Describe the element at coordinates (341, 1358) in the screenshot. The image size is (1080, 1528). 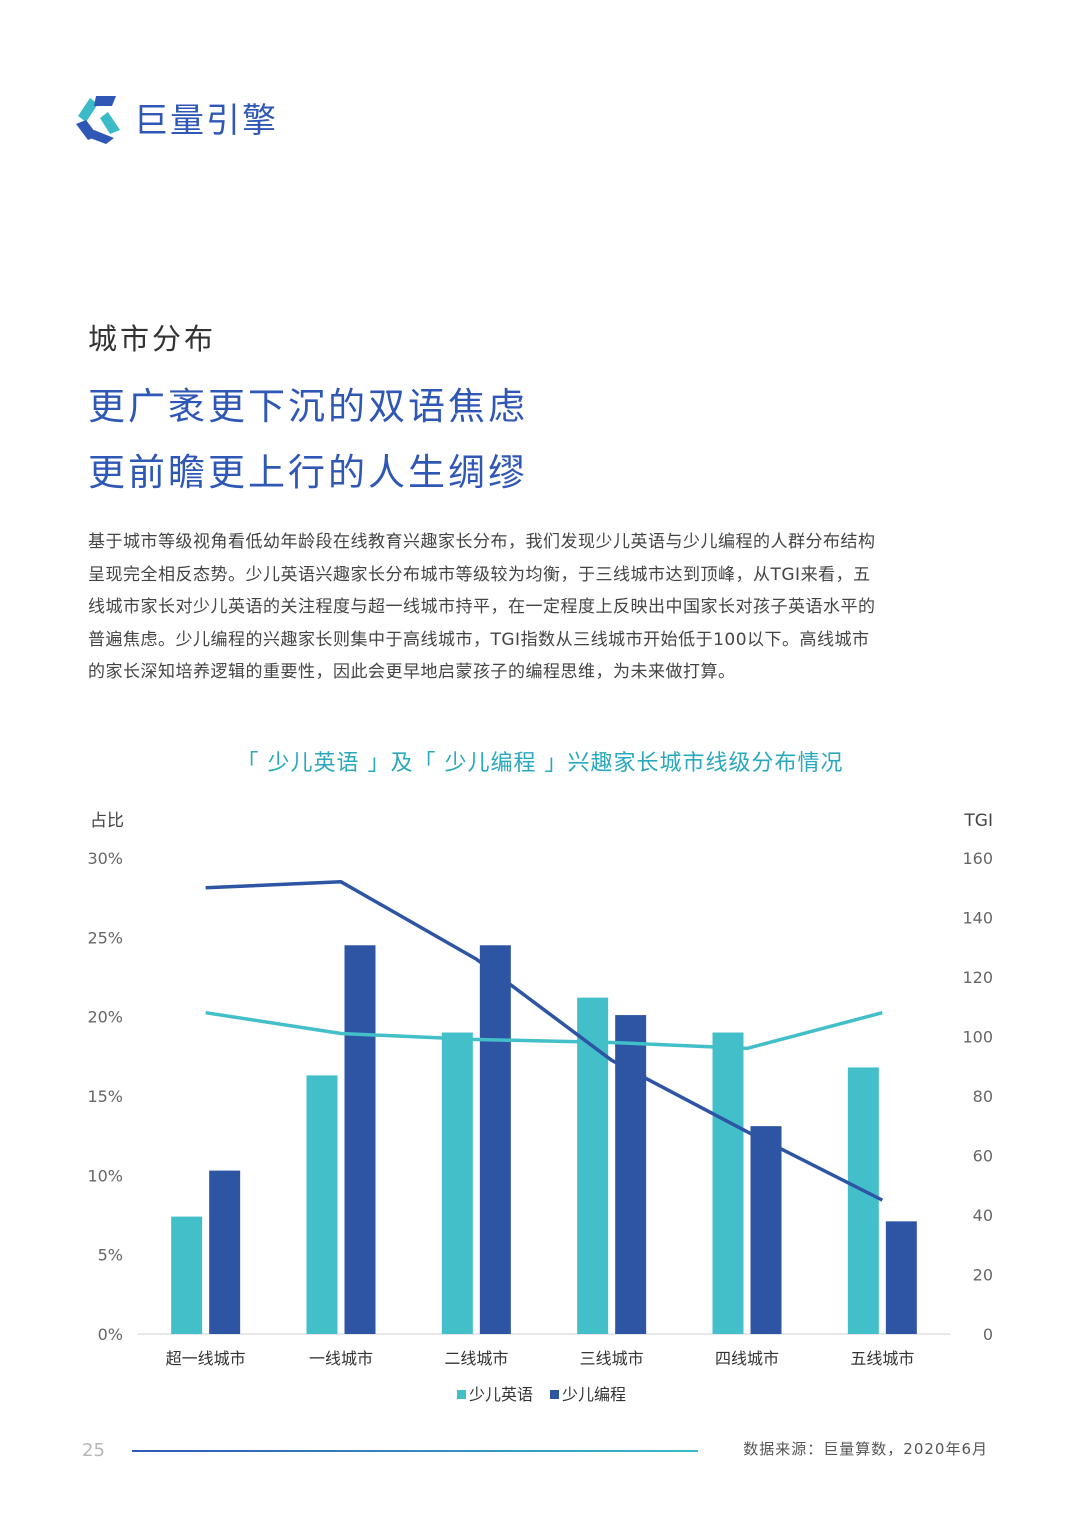
I see `x-tick-label: 一线城市` at that location.